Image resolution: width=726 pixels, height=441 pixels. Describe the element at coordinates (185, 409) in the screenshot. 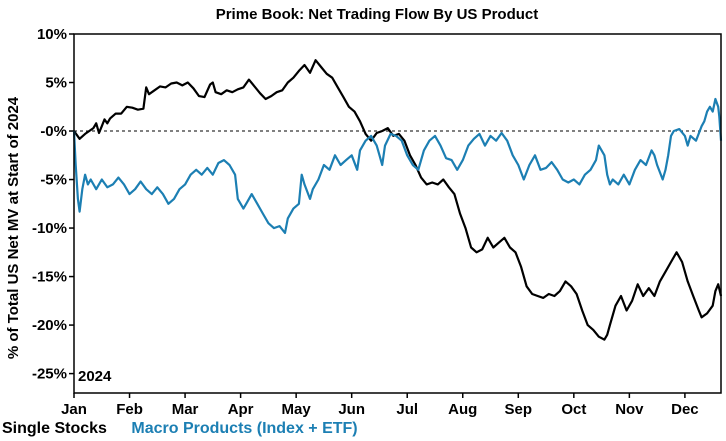

I see `x-tick-label: Mar` at that location.